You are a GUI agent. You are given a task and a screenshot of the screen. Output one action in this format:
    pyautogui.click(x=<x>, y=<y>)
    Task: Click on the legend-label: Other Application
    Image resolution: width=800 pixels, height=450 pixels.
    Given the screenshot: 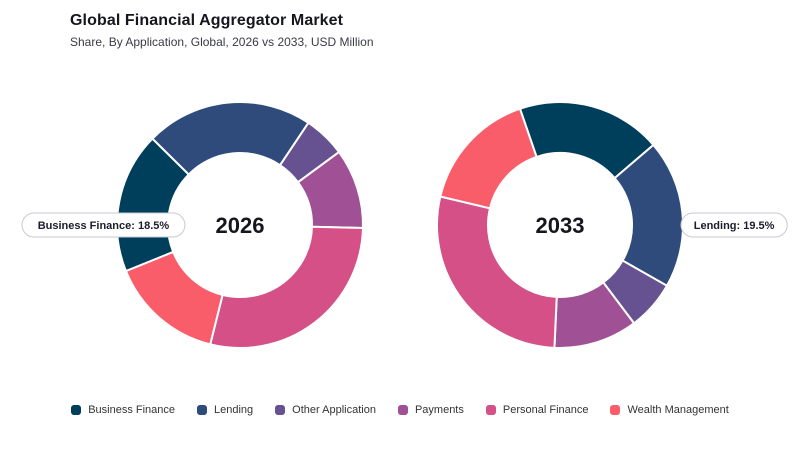 What is the action you would take?
    pyautogui.click(x=334, y=410)
    